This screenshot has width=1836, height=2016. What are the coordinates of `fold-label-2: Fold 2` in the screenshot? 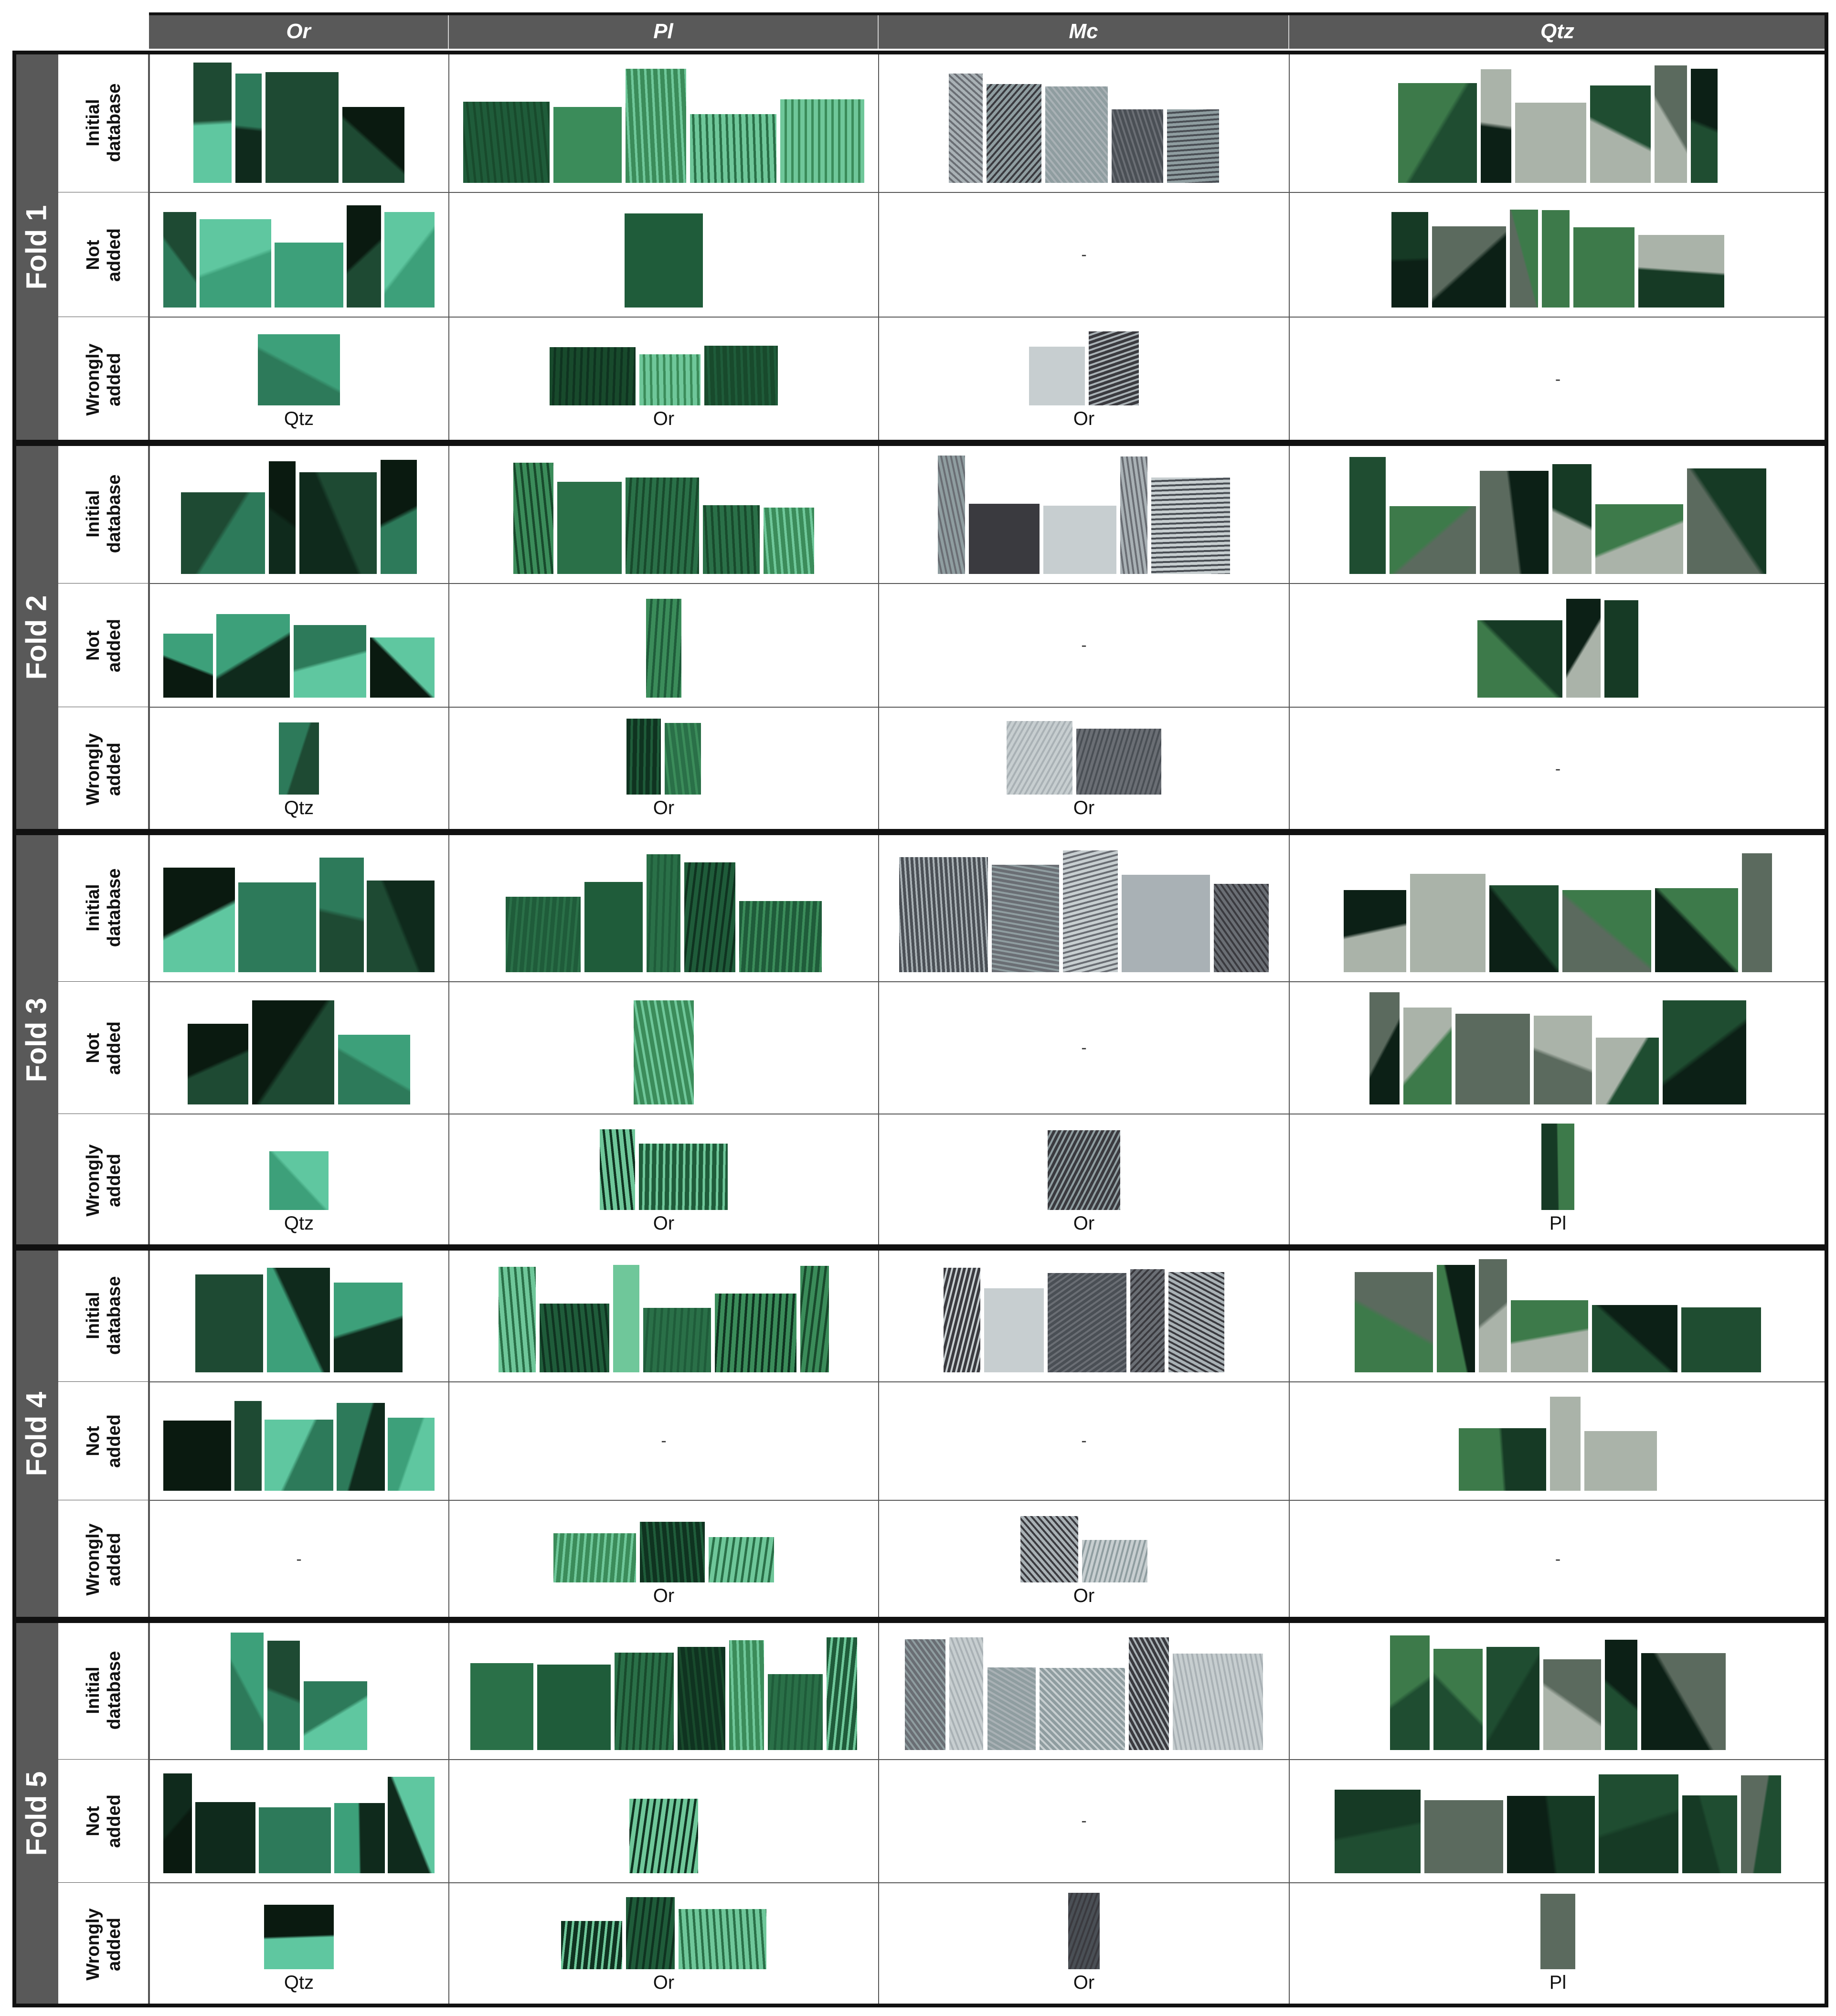 It's located at (36, 637).